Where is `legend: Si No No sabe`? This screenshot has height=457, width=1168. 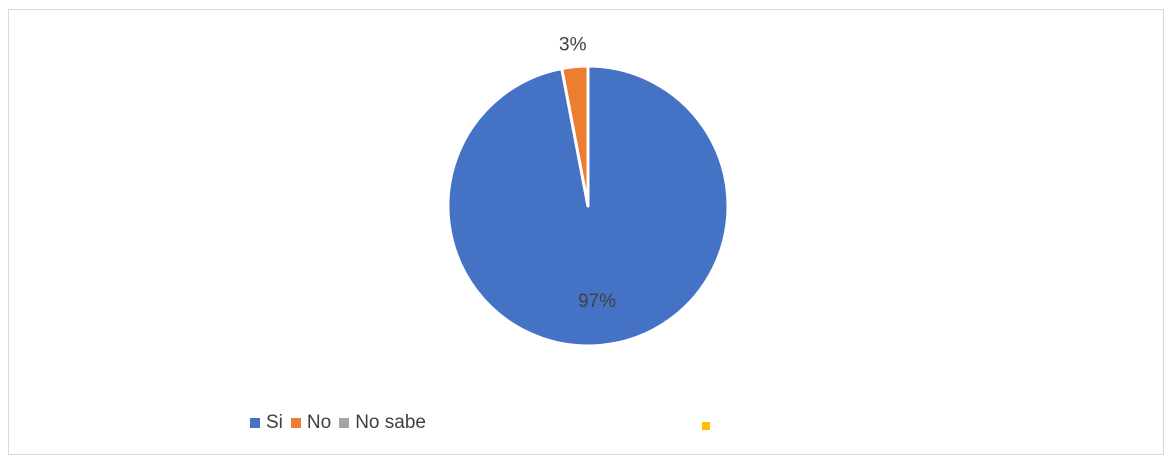 legend: Si No No sabe is located at coordinates (339, 423).